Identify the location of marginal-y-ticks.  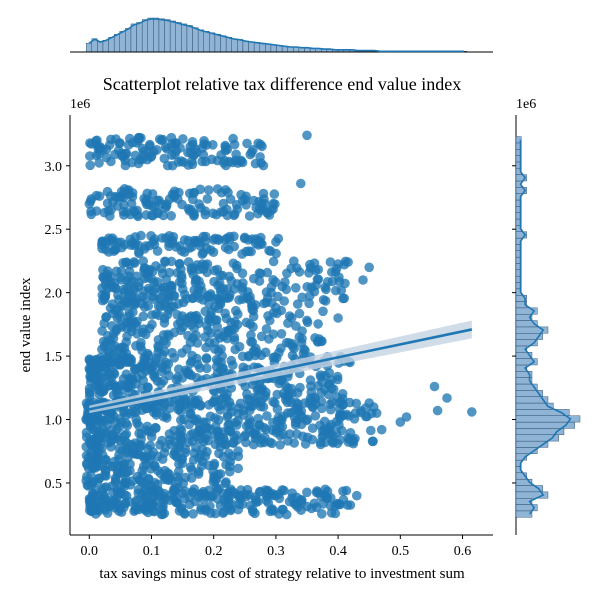
(514, 324).